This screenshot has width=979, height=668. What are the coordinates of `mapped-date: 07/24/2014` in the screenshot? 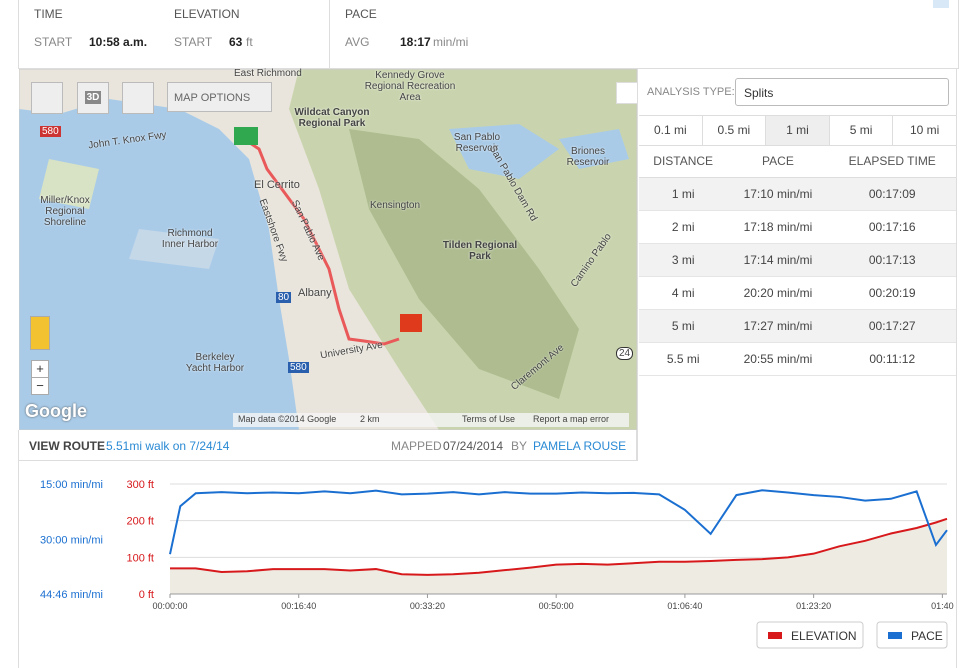 It's located at (473, 446).